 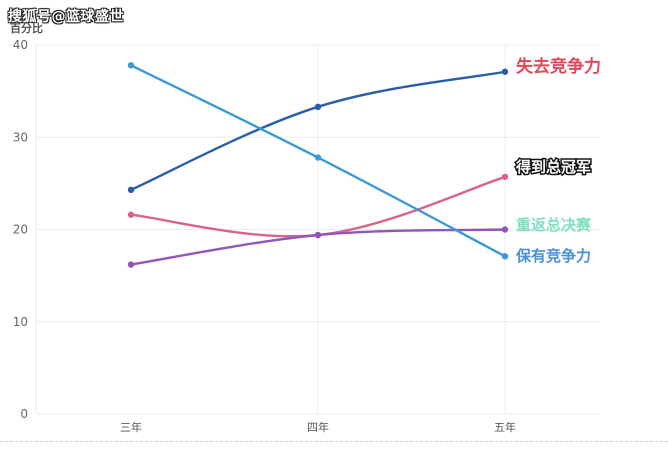 I want to click on series-label: 重返总决赛, so click(x=554, y=225).